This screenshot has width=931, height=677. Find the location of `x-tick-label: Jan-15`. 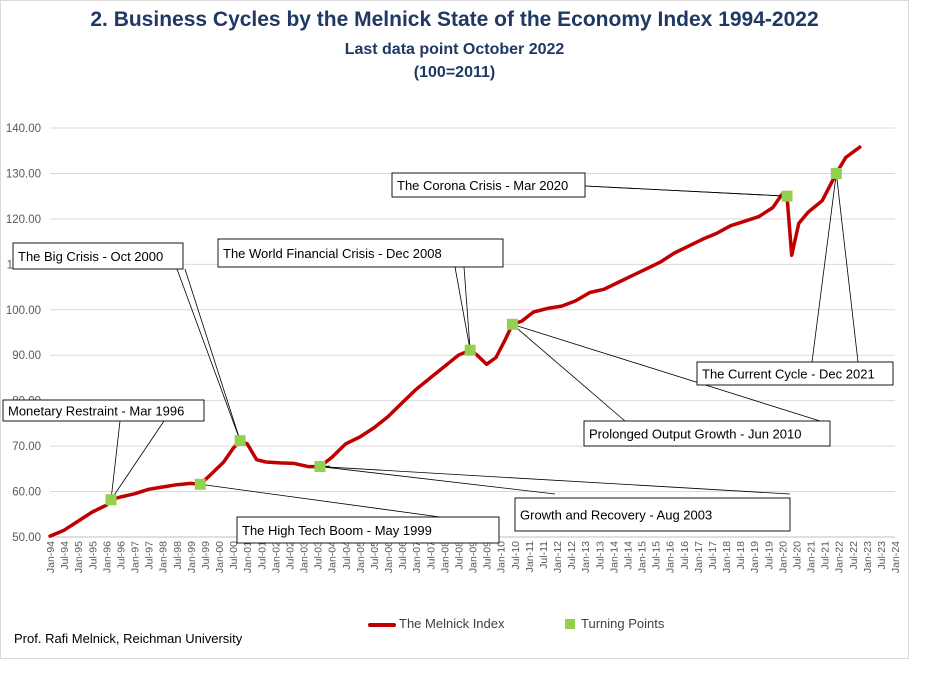

x-tick-label: Jan-15 is located at coordinates (643, 557).